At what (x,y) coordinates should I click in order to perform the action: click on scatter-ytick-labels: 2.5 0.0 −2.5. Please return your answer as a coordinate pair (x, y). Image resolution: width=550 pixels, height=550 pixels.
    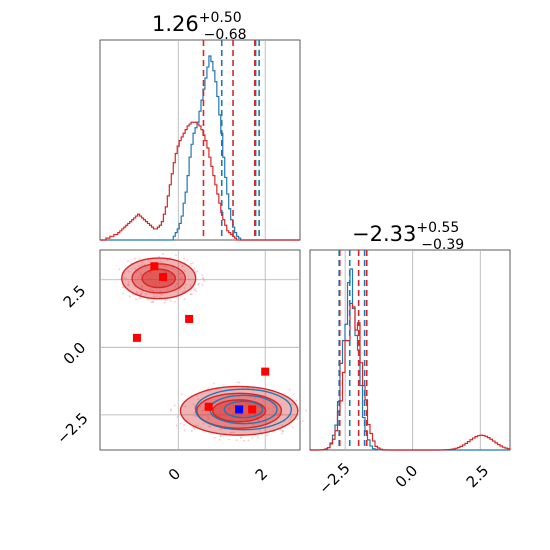
    Looking at the image, I should click on (72, 365).